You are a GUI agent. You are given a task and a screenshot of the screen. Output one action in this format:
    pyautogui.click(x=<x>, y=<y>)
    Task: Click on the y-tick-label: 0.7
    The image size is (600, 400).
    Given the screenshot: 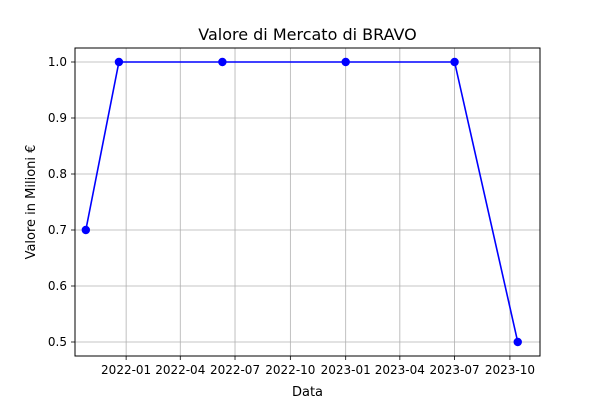 What is the action you would take?
    pyautogui.click(x=57, y=230)
    